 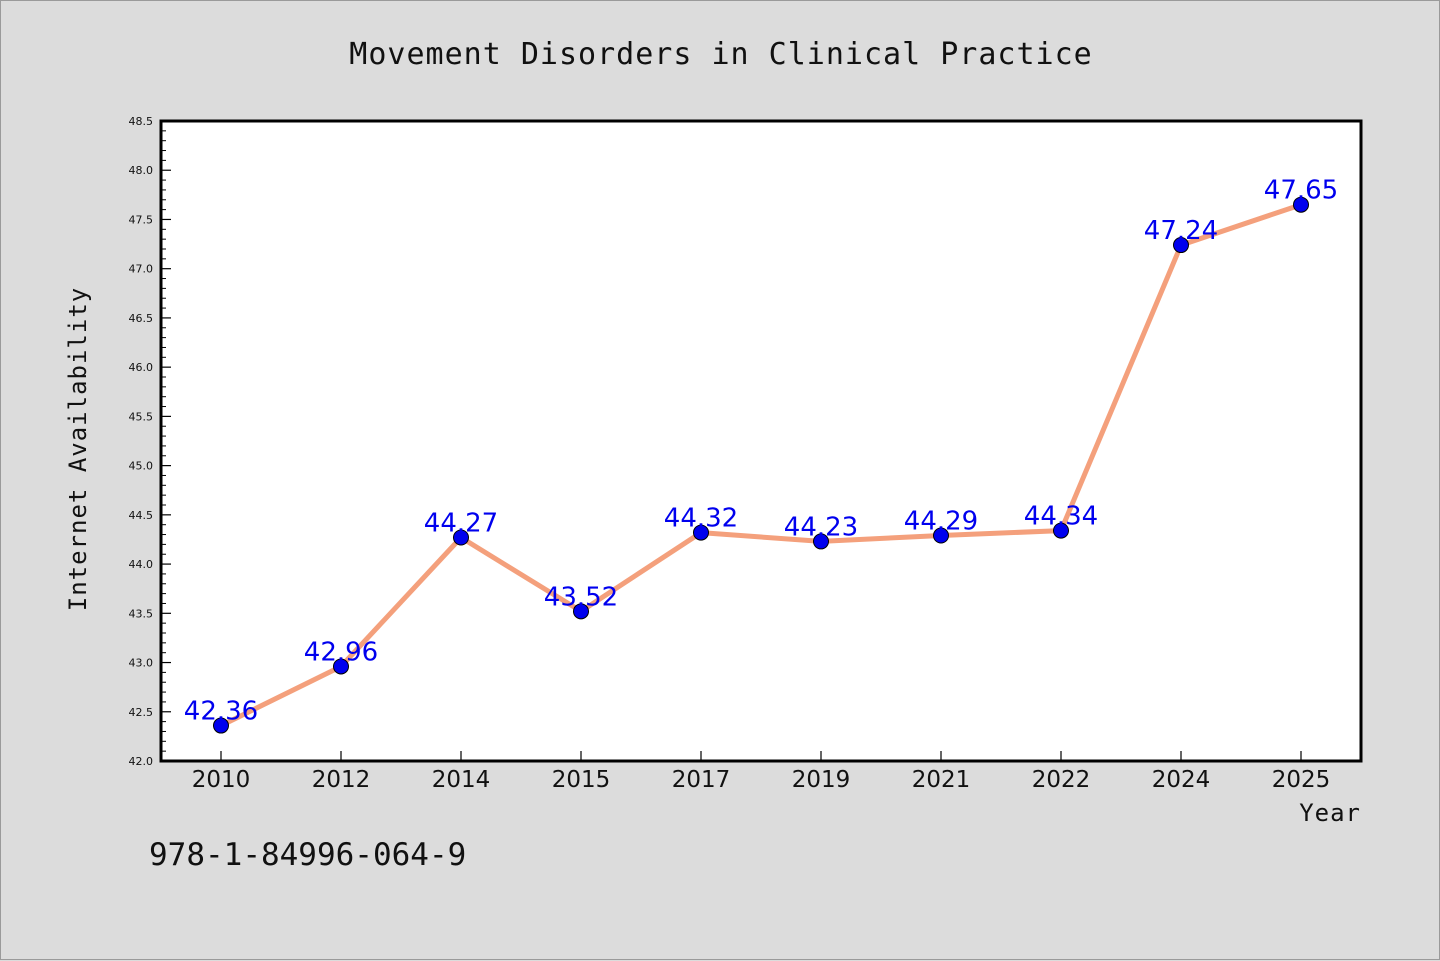 What do you see at coordinates (821, 527) in the screenshot?
I see `data-label: 44.23` at bounding box center [821, 527].